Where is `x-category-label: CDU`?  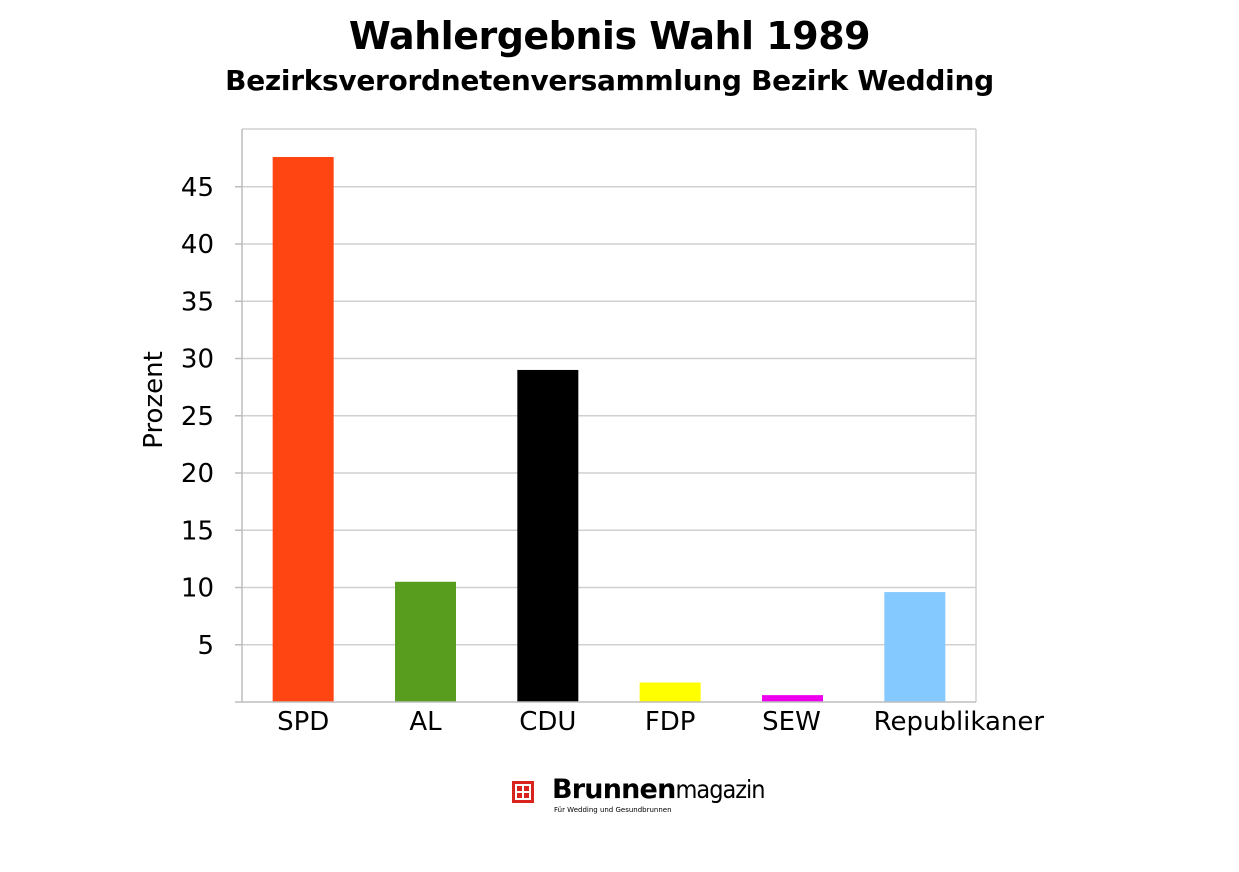
x-category-label: CDU is located at coordinates (547, 722).